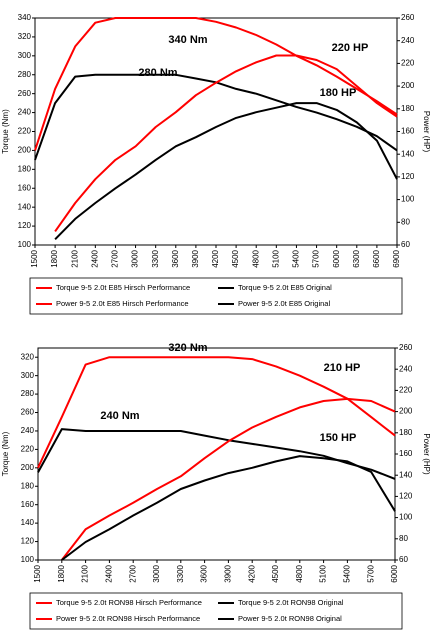 The image size is (432, 640). I want to click on x-tick-label: 1800, so click(61, 573).